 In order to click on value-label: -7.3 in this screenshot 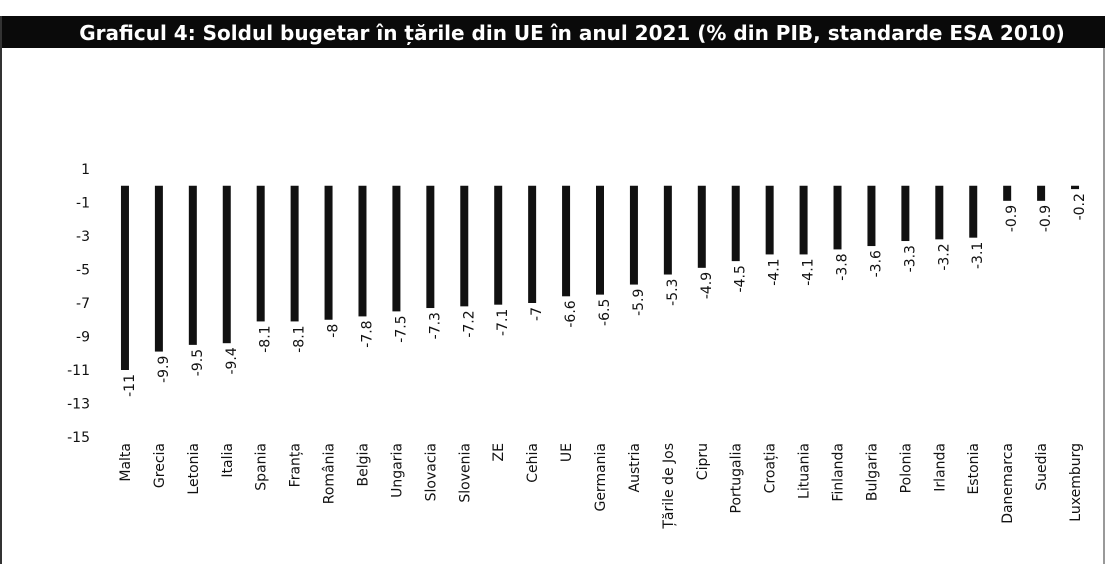, I will do `click(435, 325)`.